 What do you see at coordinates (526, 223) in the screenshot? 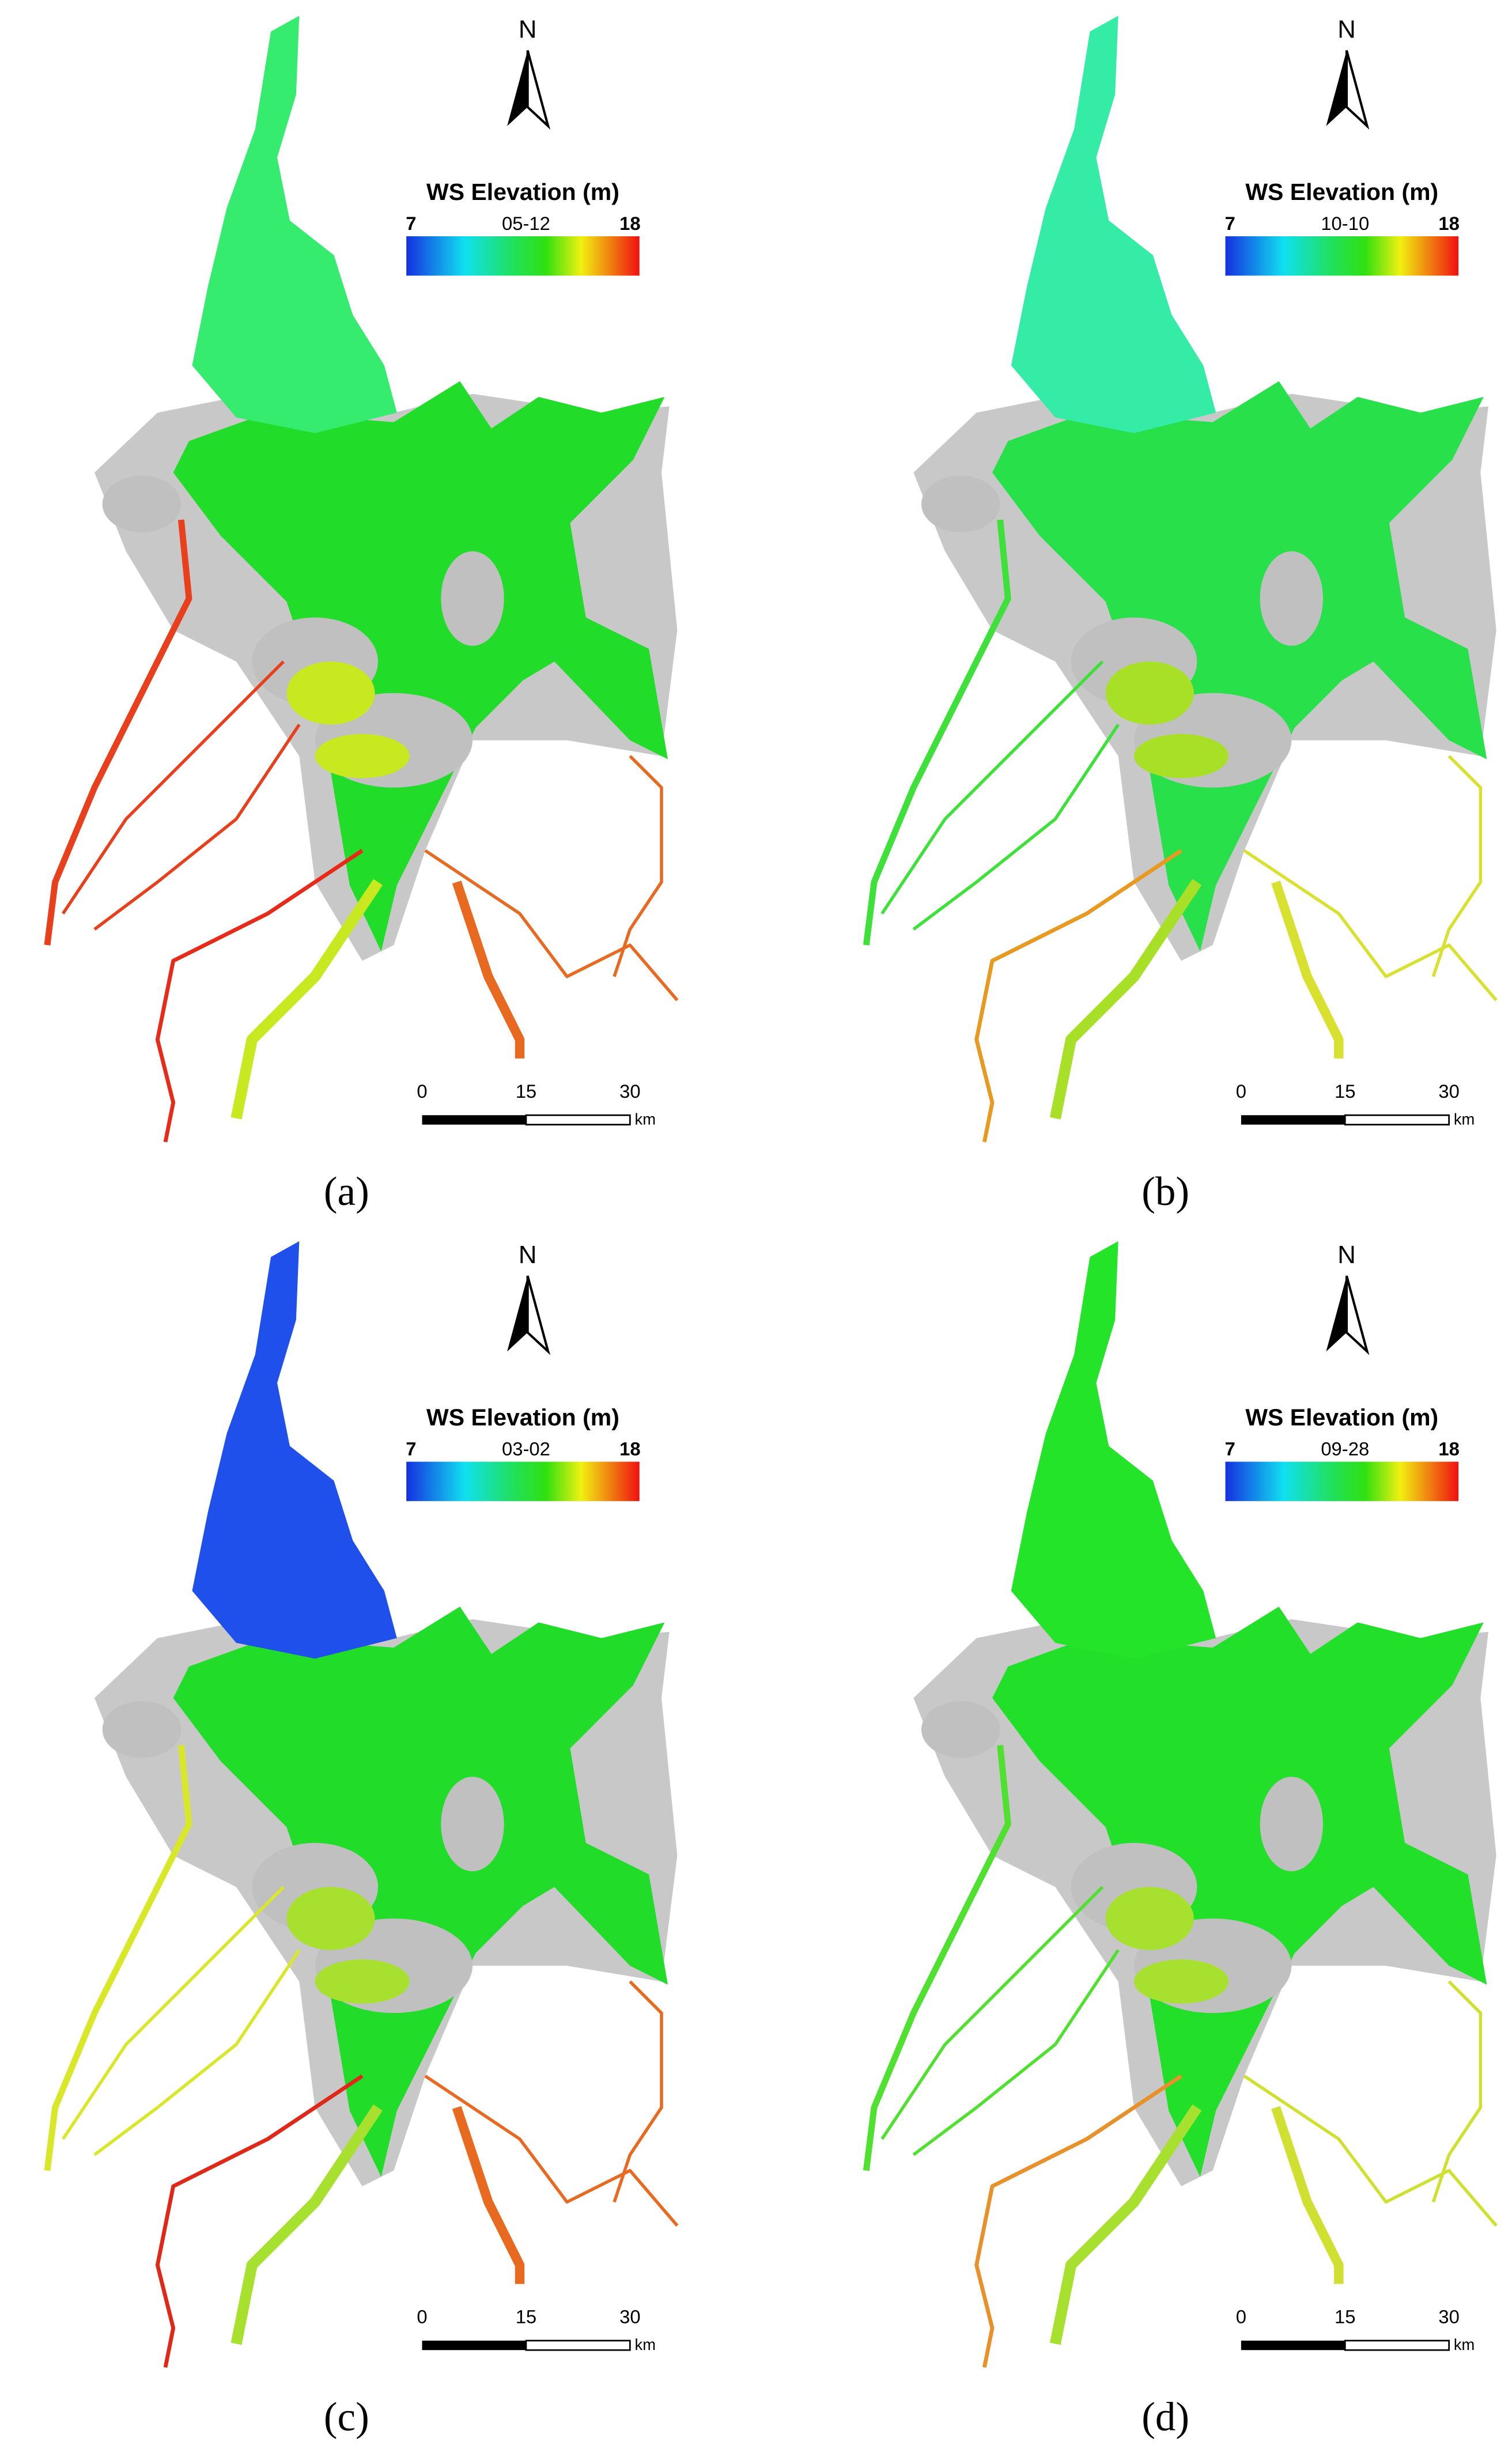
I see `legend-date: 05-12` at bounding box center [526, 223].